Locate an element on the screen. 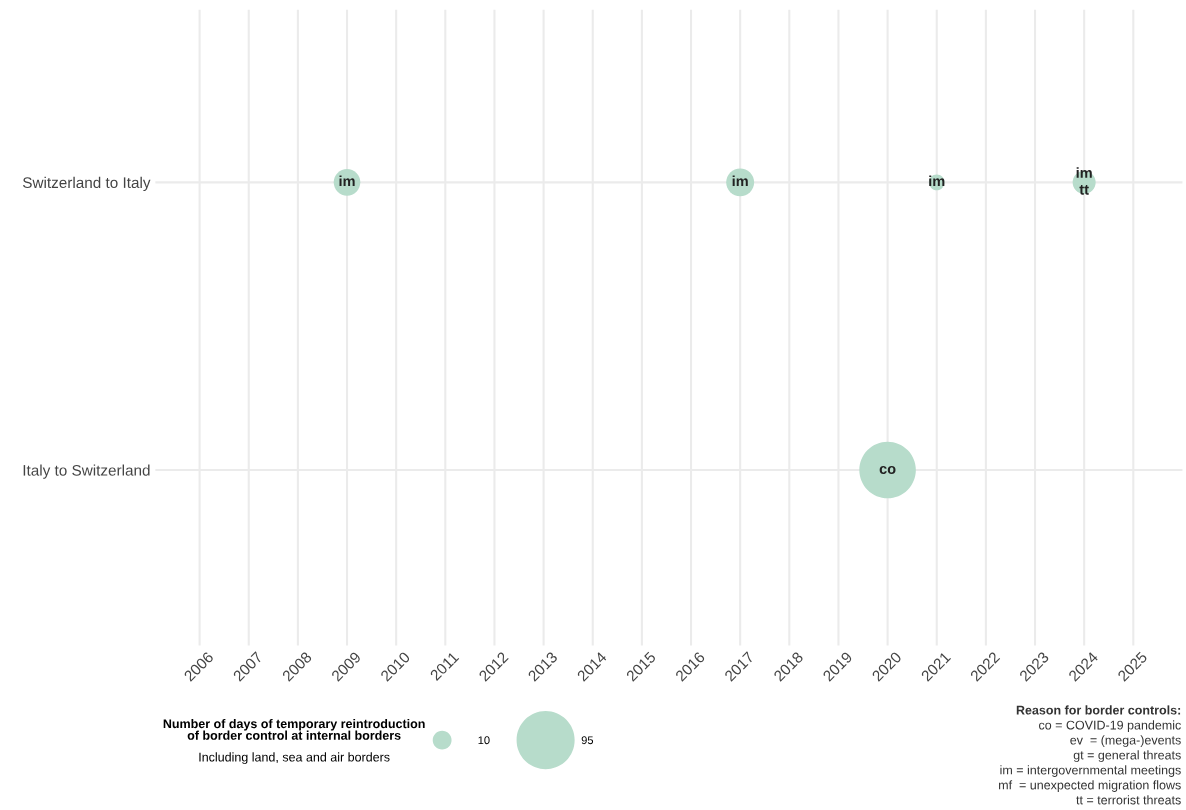  legend-label: 10 is located at coordinates (484, 740).